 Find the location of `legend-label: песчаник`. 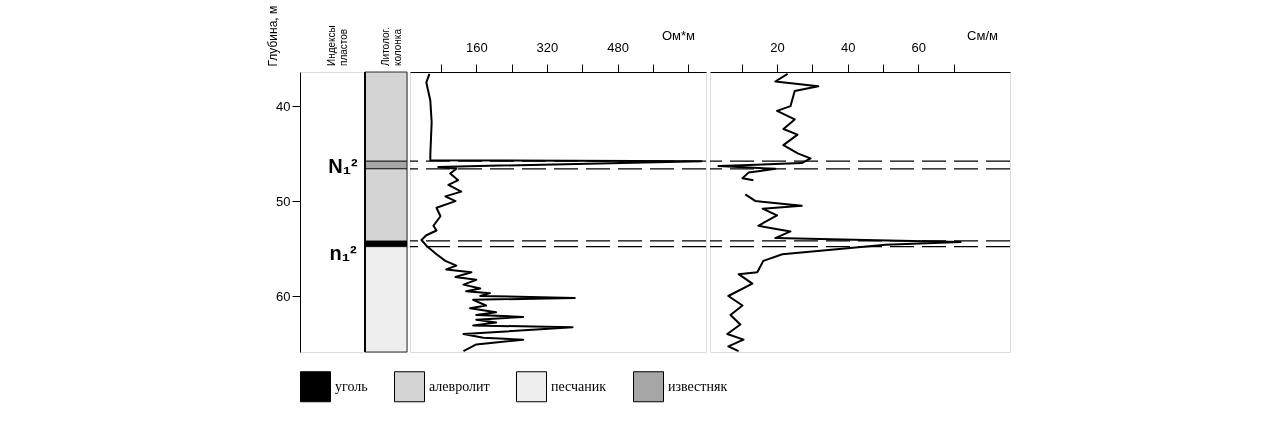

legend-label: песчаник is located at coordinates (579, 386).